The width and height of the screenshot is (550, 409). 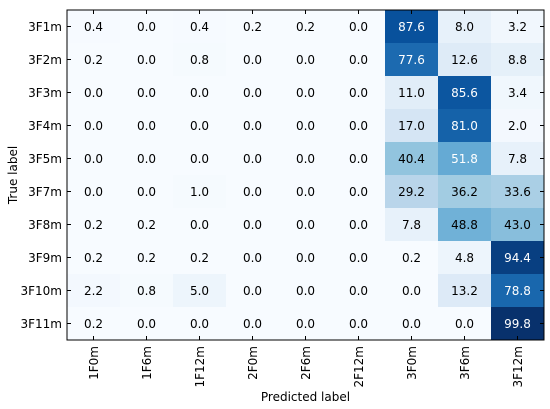 I want to click on cell-value-label: 4.8, so click(x=464, y=258).